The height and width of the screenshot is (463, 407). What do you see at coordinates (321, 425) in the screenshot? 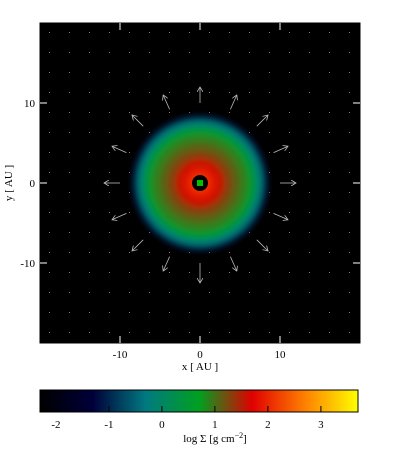
I see `colorbar-tick-label: 3` at bounding box center [321, 425].